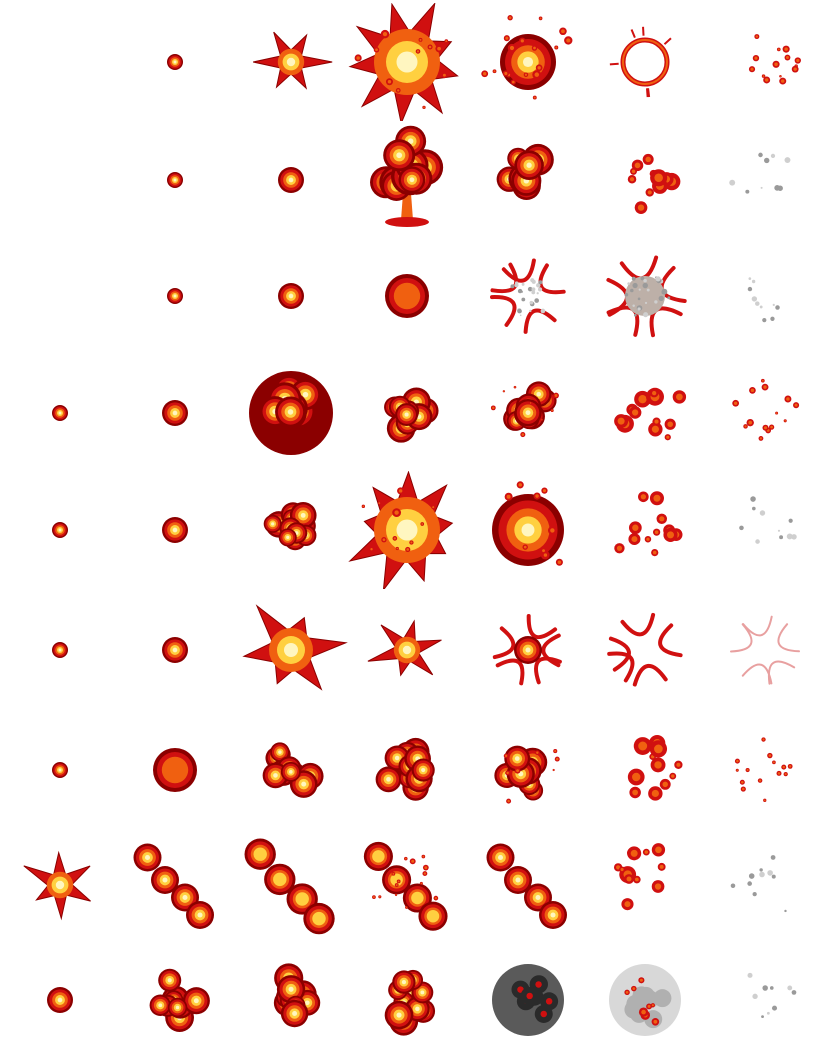  I want to click on dissipate-sprite, so click(527, 57).